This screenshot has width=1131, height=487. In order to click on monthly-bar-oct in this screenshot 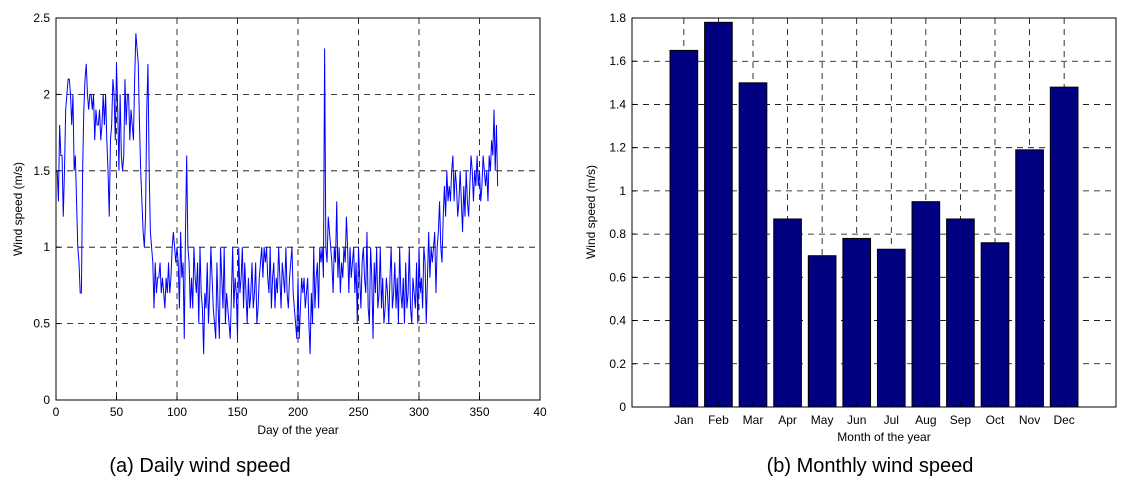, I will do `click(995, 325)`.